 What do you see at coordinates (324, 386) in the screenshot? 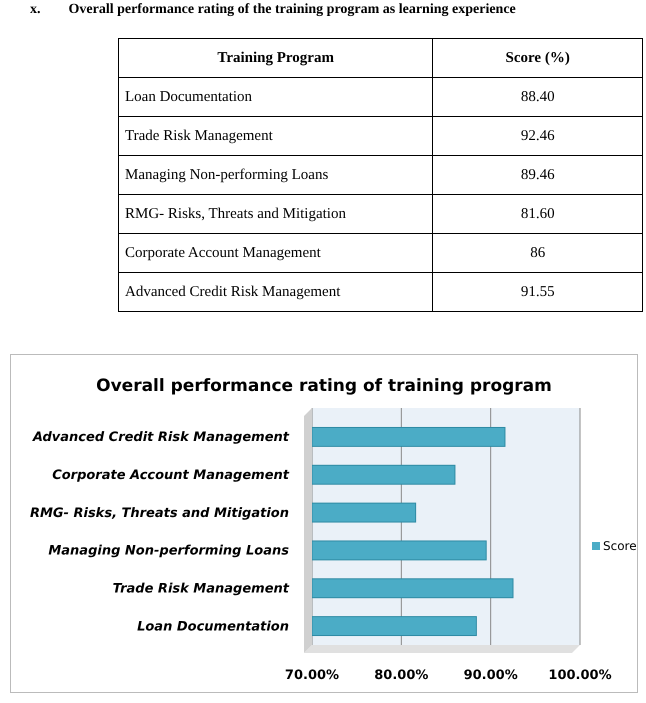
I see `chart-title: Overall performance rating of training program` at bounding box center [324, 386].